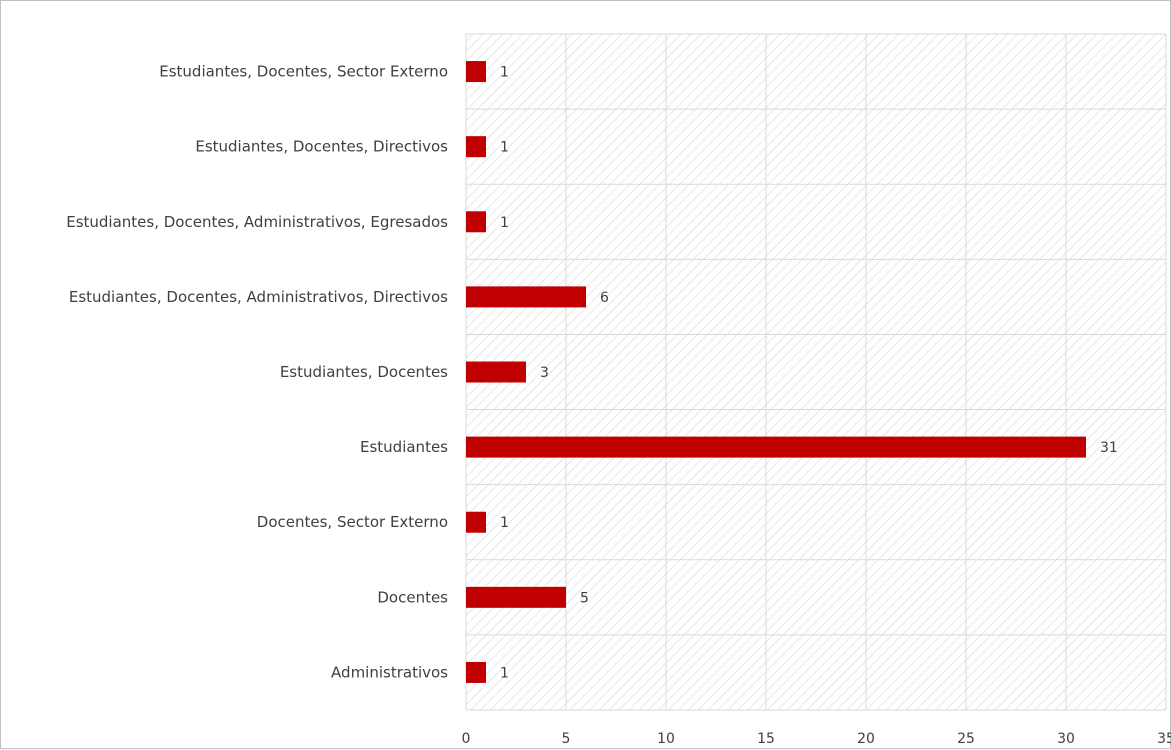 The height and width of the screenshot is (750, 1171). I want to click on category-label: Estudiantes, Docentes, Sector Externo, so click(303, 72).